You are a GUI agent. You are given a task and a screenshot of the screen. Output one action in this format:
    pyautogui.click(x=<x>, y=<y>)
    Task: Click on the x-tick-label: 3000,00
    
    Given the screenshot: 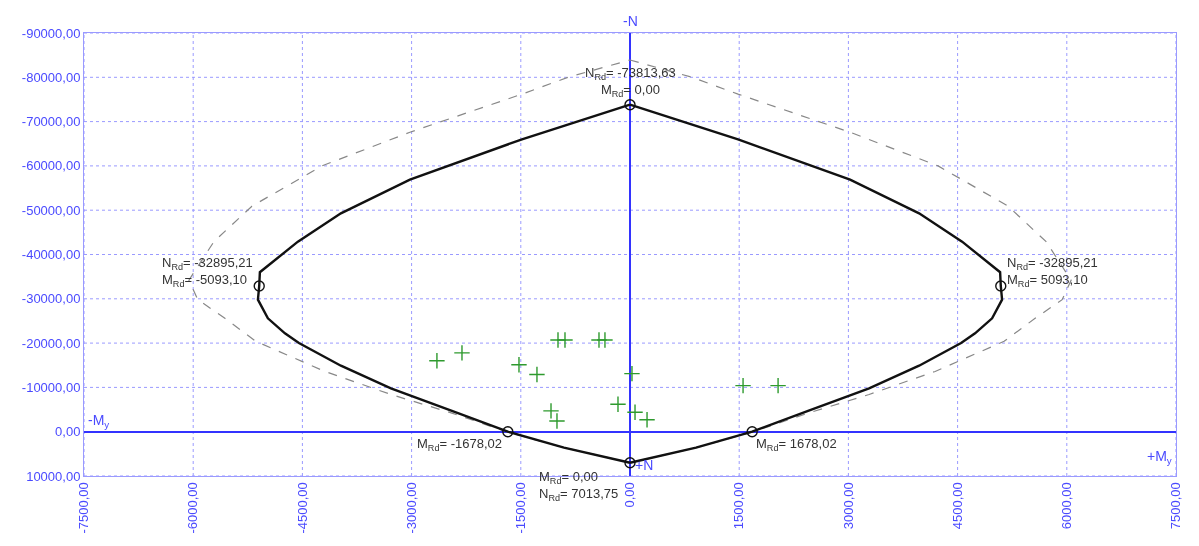 What is the action you would take?
    pyautogui.click(x=848, y=506)
    